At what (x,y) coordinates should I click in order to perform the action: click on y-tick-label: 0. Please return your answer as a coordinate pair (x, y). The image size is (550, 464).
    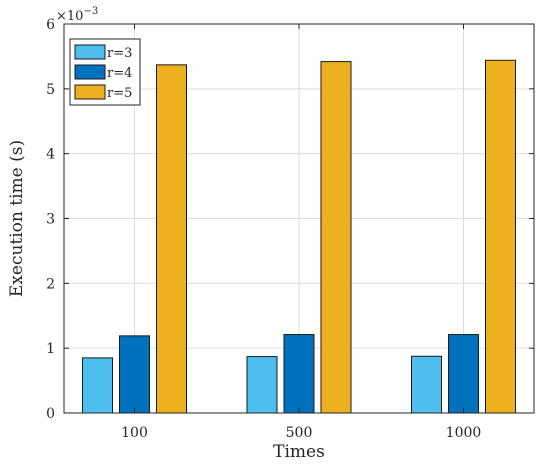
    Looking at the image, I should click on (50, 414).